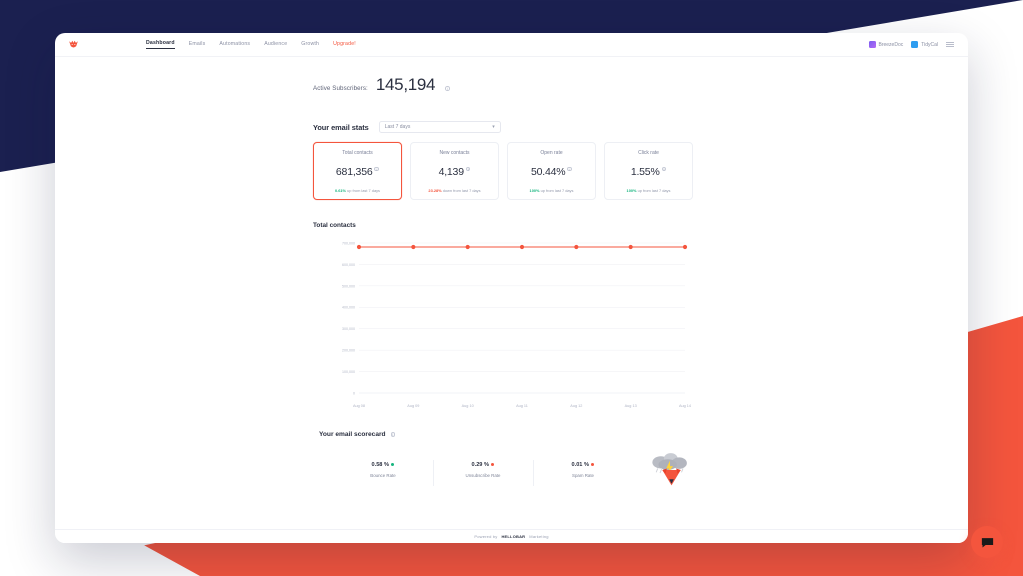 This screenshot has width=1023, height=576. Describe the element at coordinates (276, 43) in the screenshot. I see `nav-item-audience: Audience` at that location.